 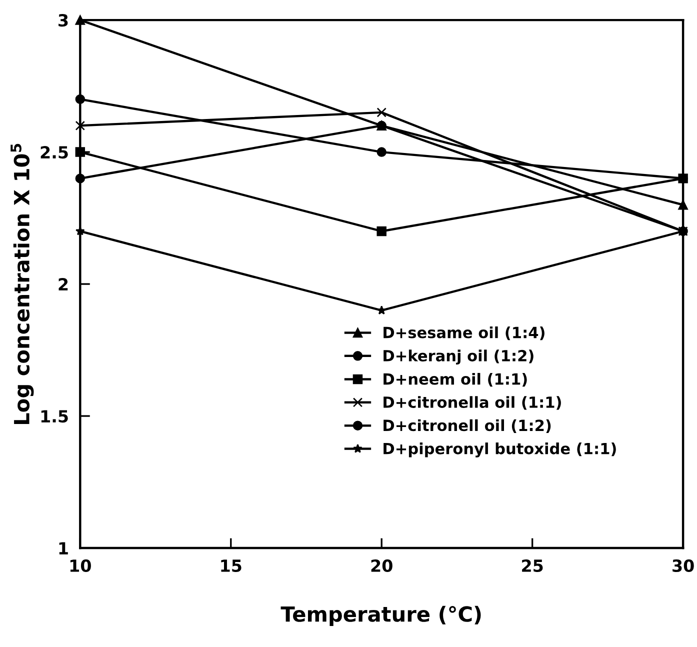 What do you see at coordinates (459, 357) in the screenshot?
I see `legend-label: D+keranj oil (1:2)` at bounding box center [459, 357].